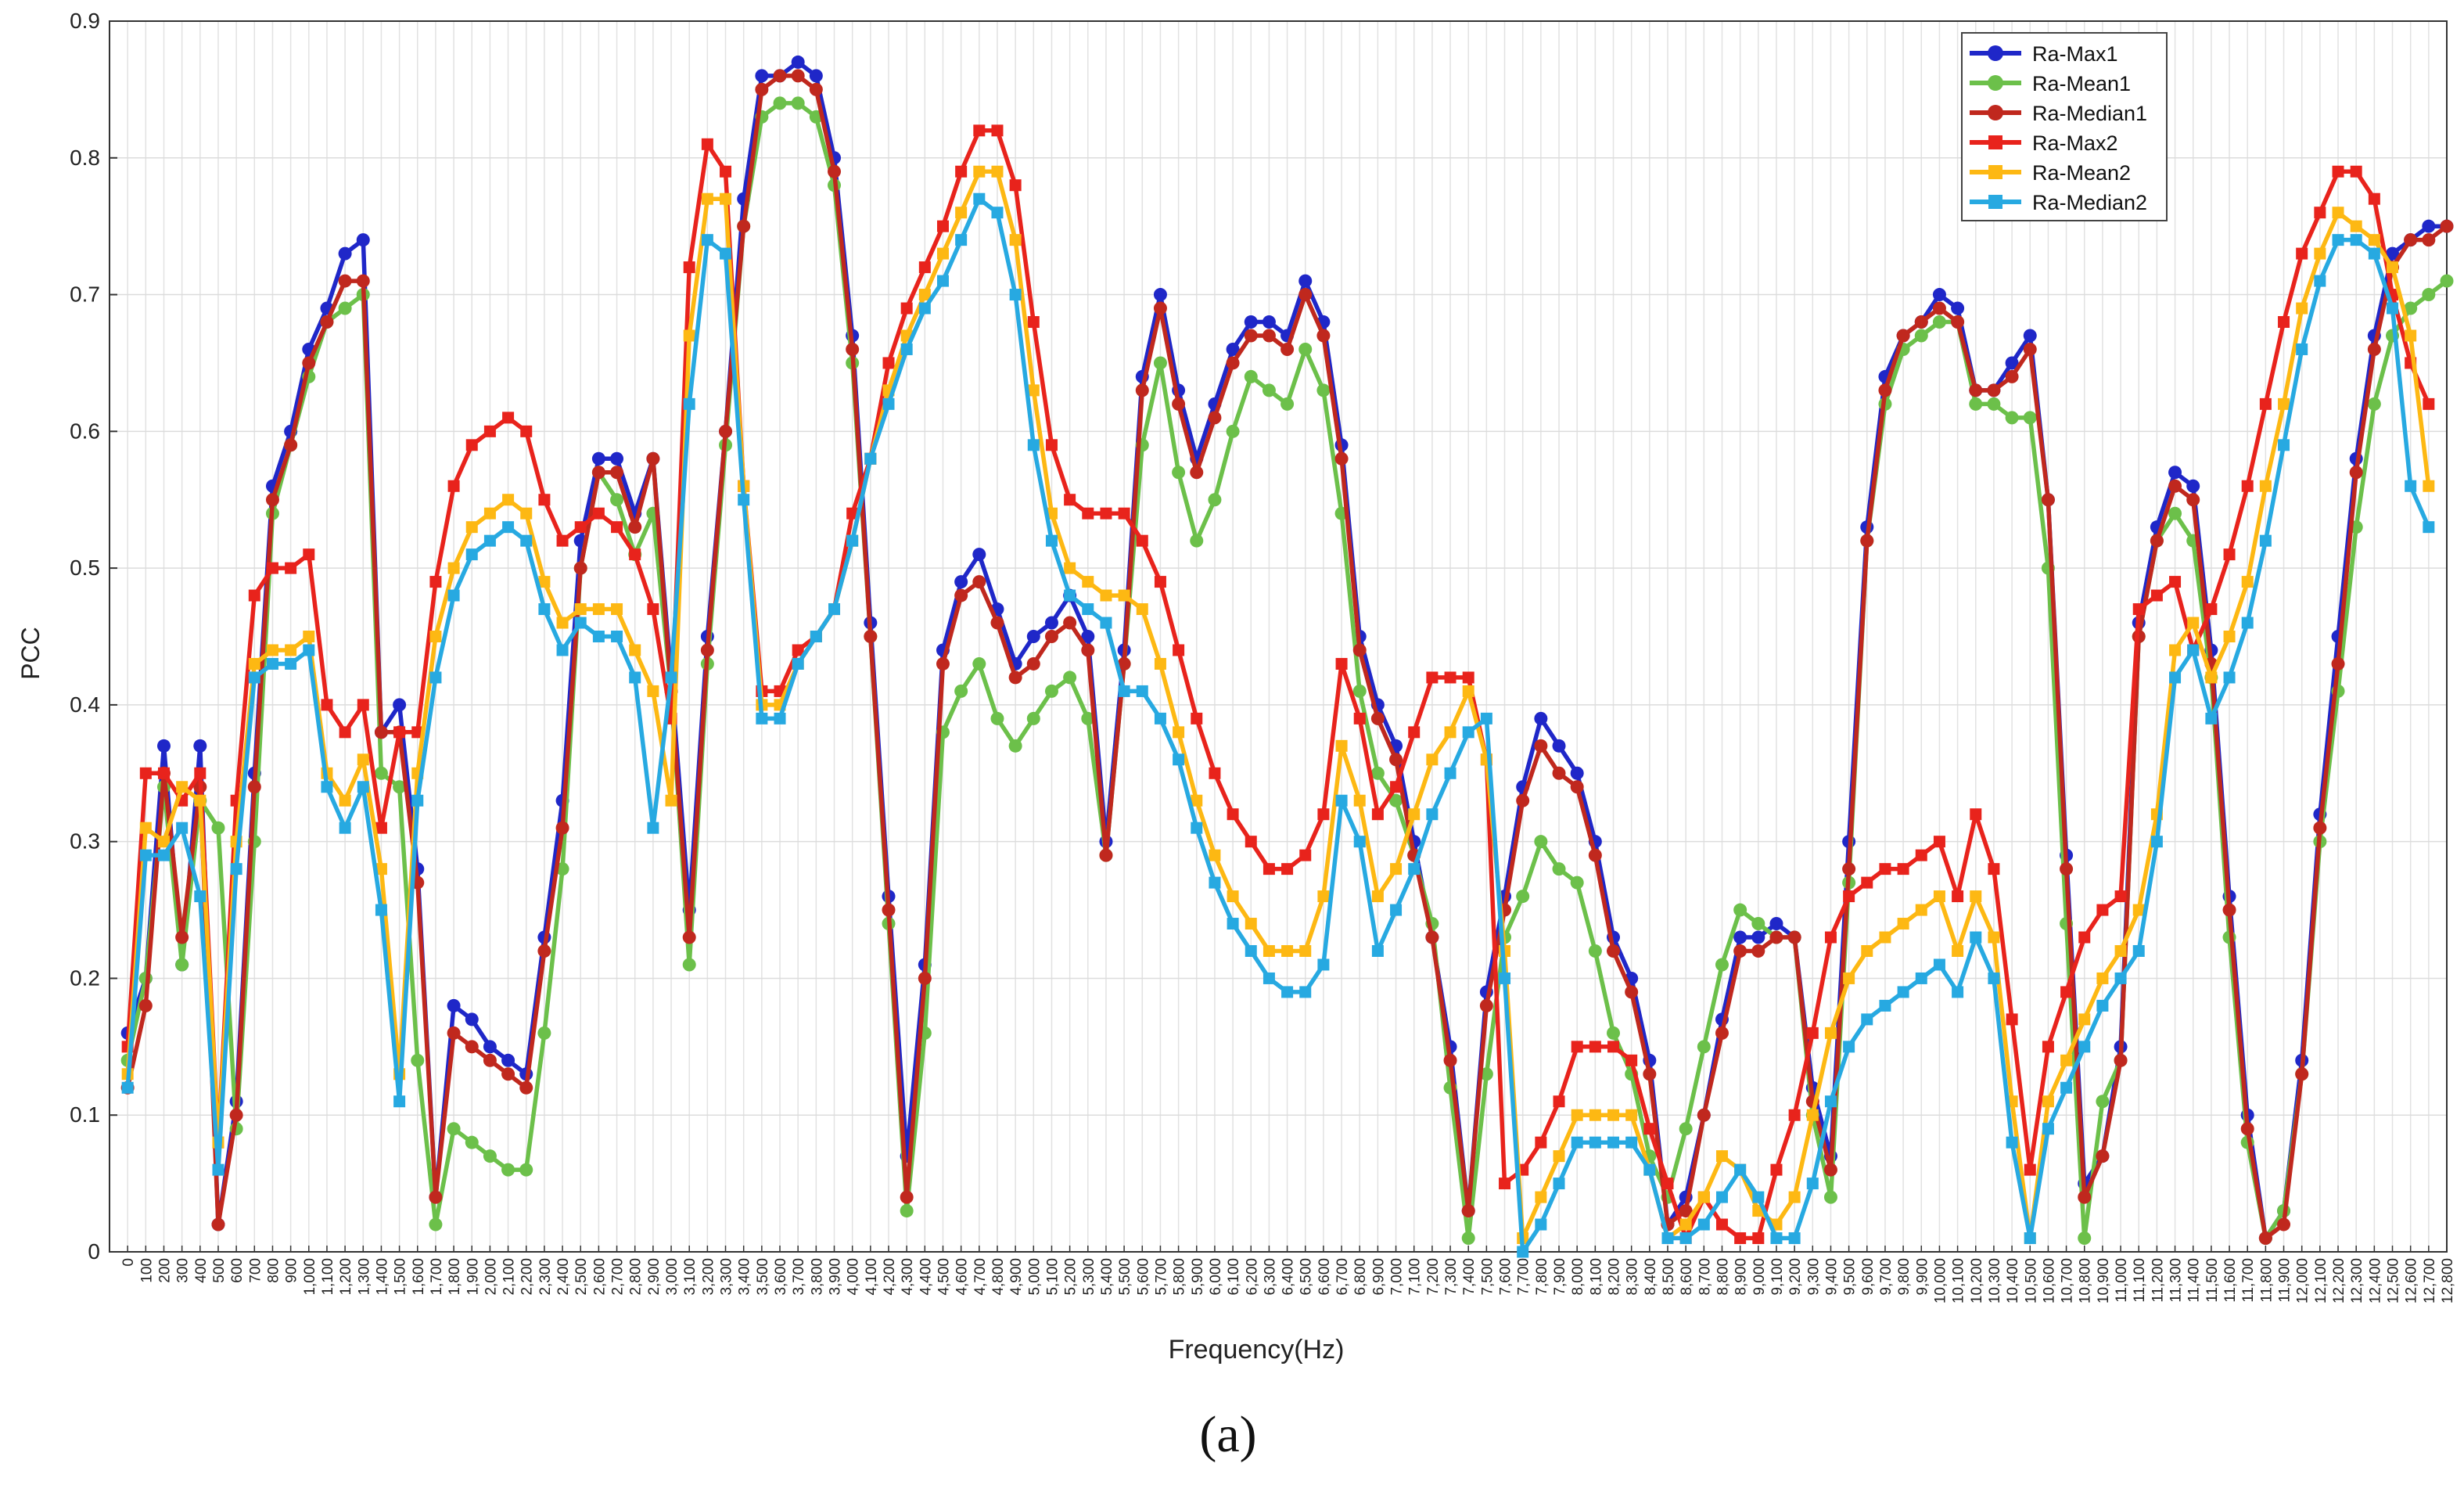 The image size is (2464, 1485). I want to click on x-tick-label: 4,900, so click(1016, 1277).